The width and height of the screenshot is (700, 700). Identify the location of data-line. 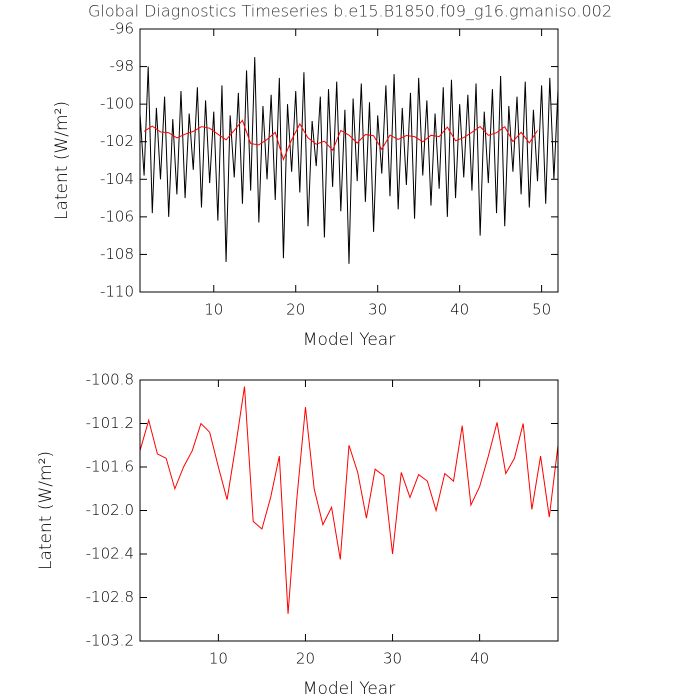
(340, 140).